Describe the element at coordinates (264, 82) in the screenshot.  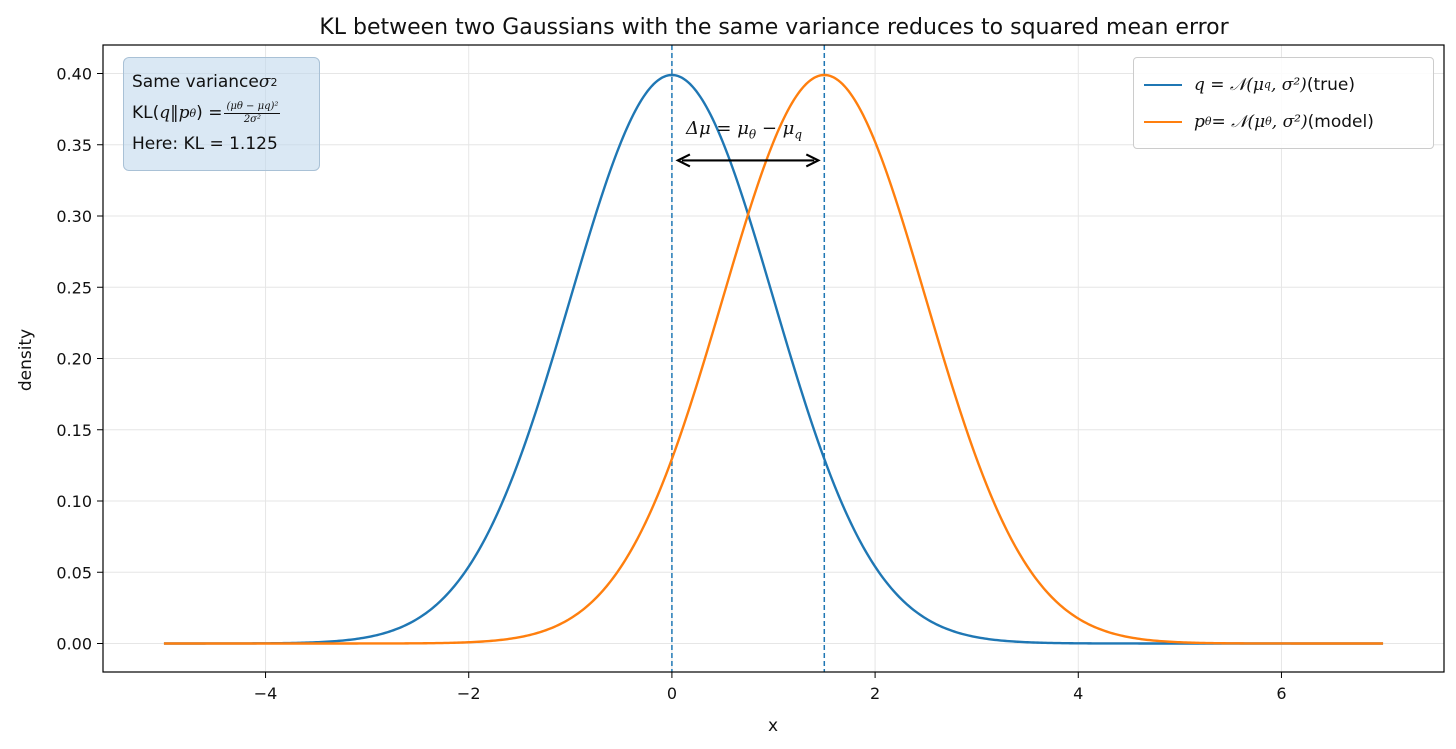
I see `annotation-sigma: σ` at that location.